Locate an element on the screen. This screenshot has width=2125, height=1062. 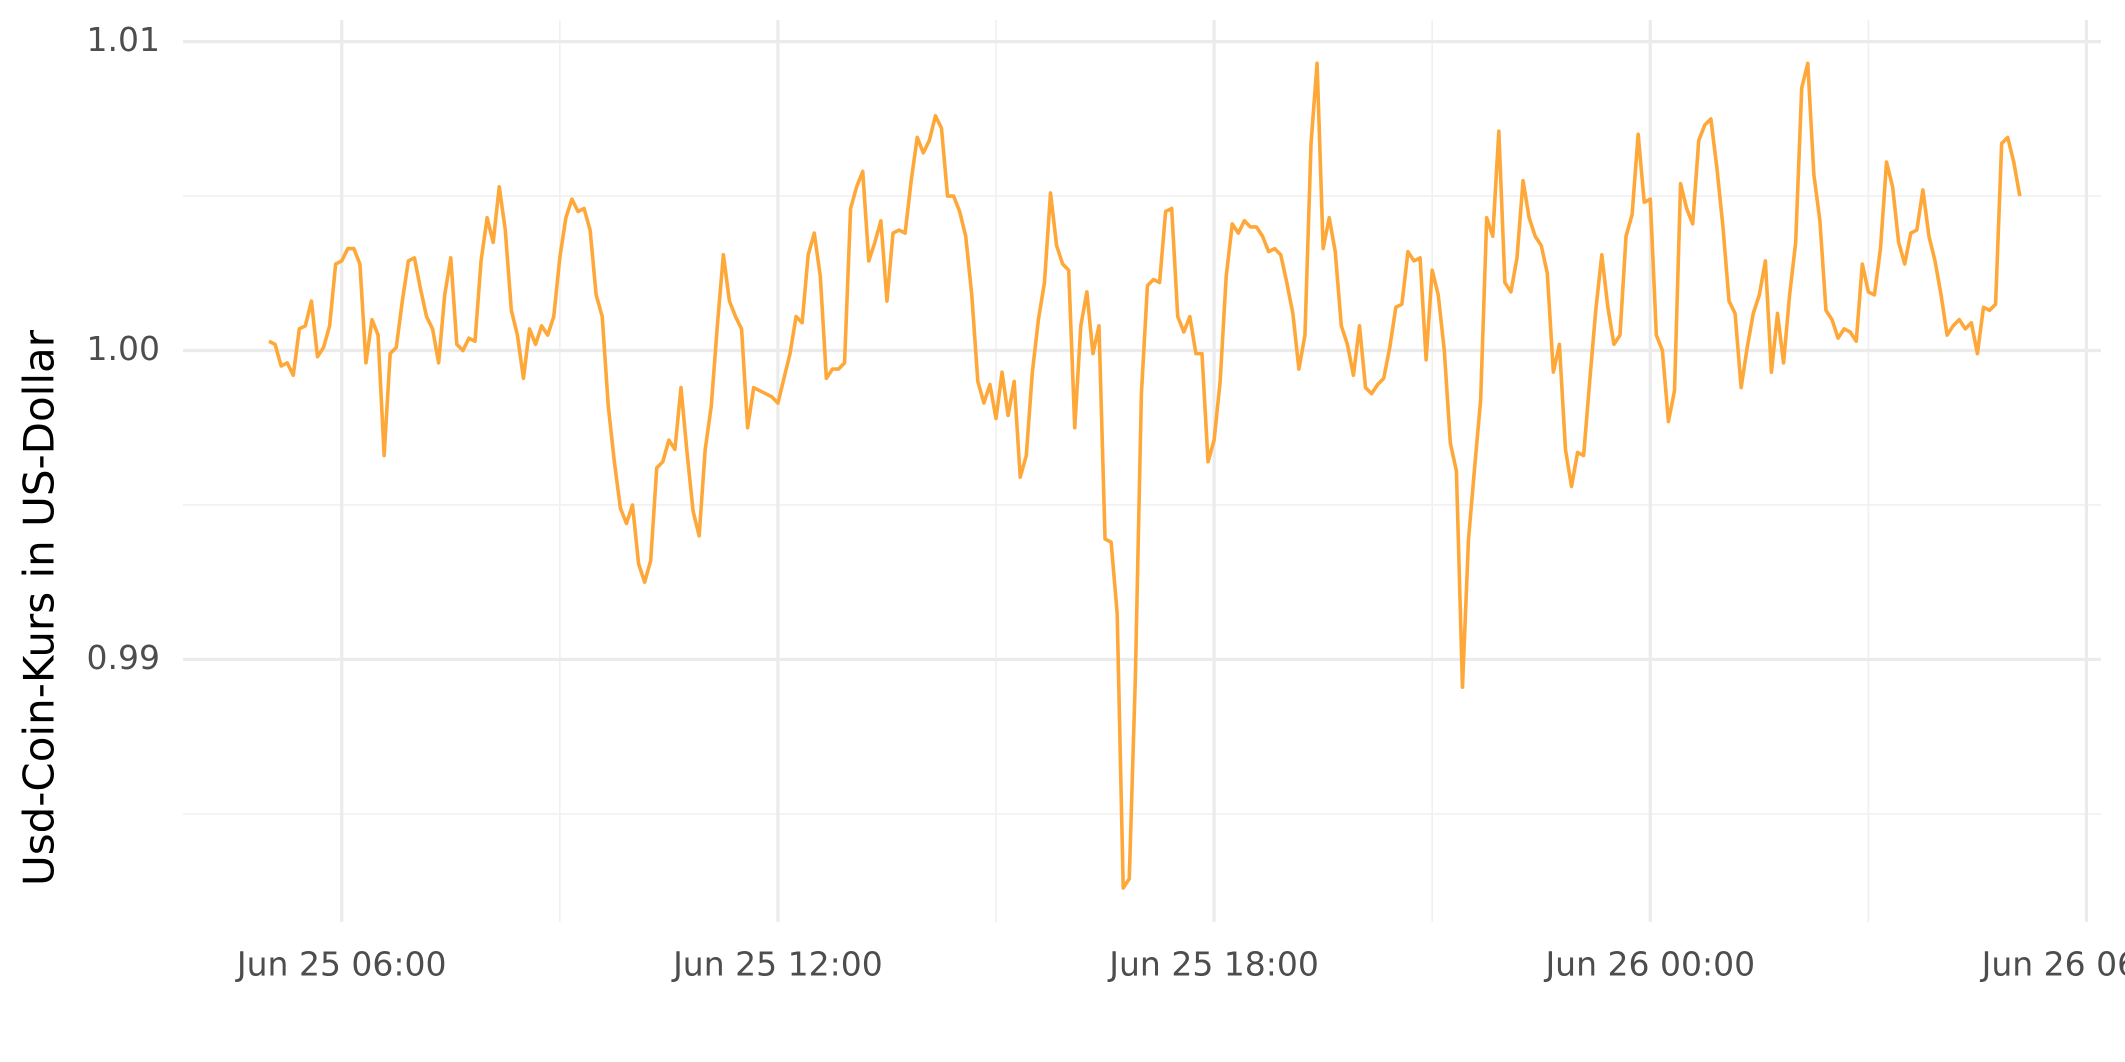
y-axis-title: Usd-Coin-Kurs in US-Dollar is located at coordinates (39, 607).